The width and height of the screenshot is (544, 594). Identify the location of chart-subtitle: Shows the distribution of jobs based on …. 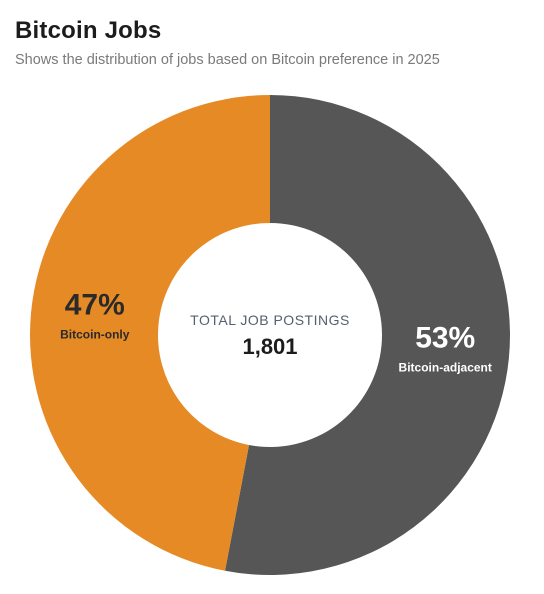
(227, 60).